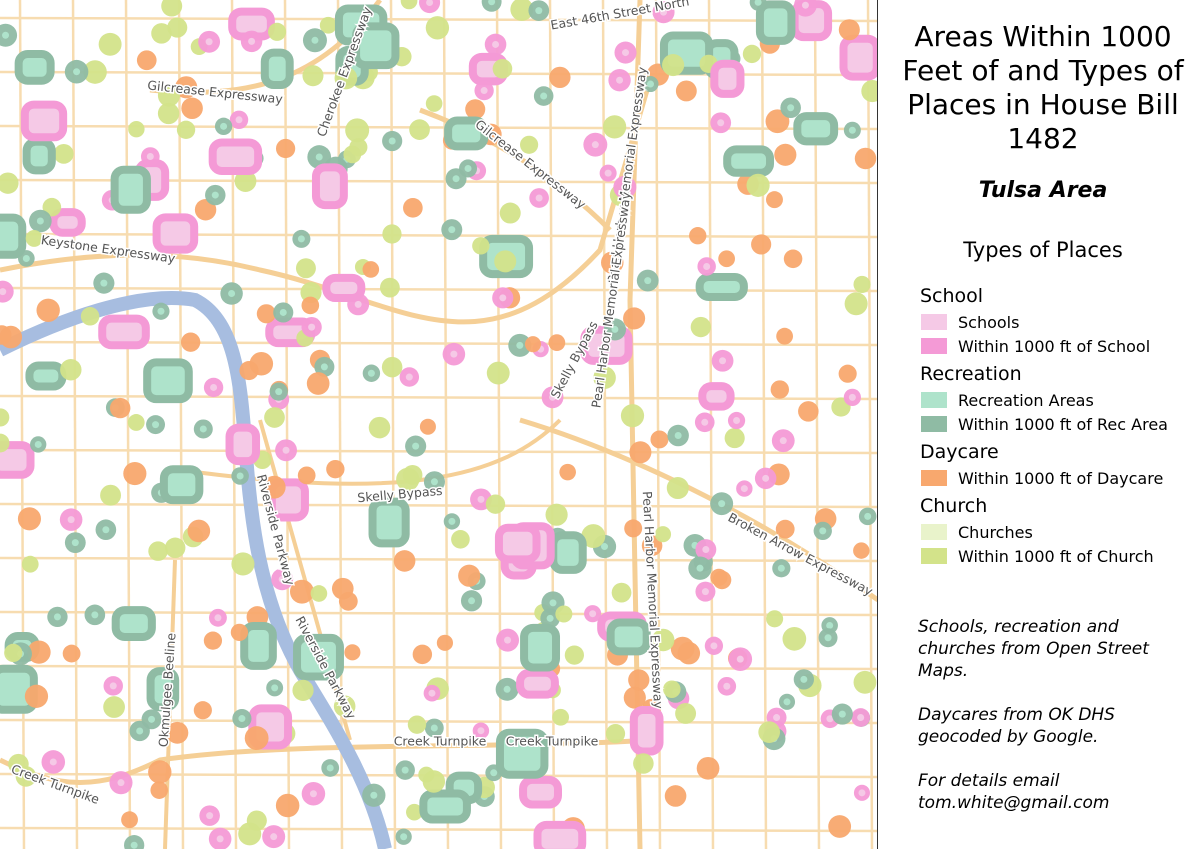  I want to click on legend-label: Recreation Areas, so click(1026, 400).